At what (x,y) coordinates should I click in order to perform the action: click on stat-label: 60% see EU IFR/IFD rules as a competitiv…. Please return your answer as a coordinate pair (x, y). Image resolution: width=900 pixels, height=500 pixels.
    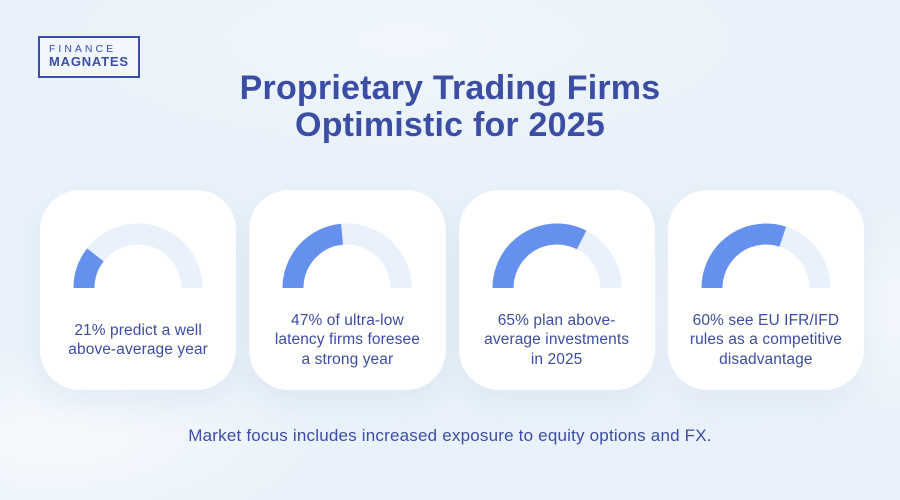
    Looking at the image, I should click on (766, 345).